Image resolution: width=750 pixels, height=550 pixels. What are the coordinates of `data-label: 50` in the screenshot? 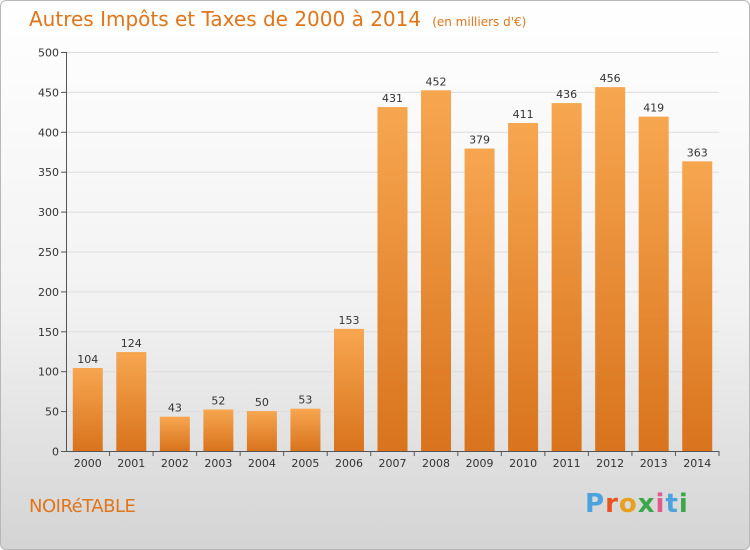 It's located at (262, 402).